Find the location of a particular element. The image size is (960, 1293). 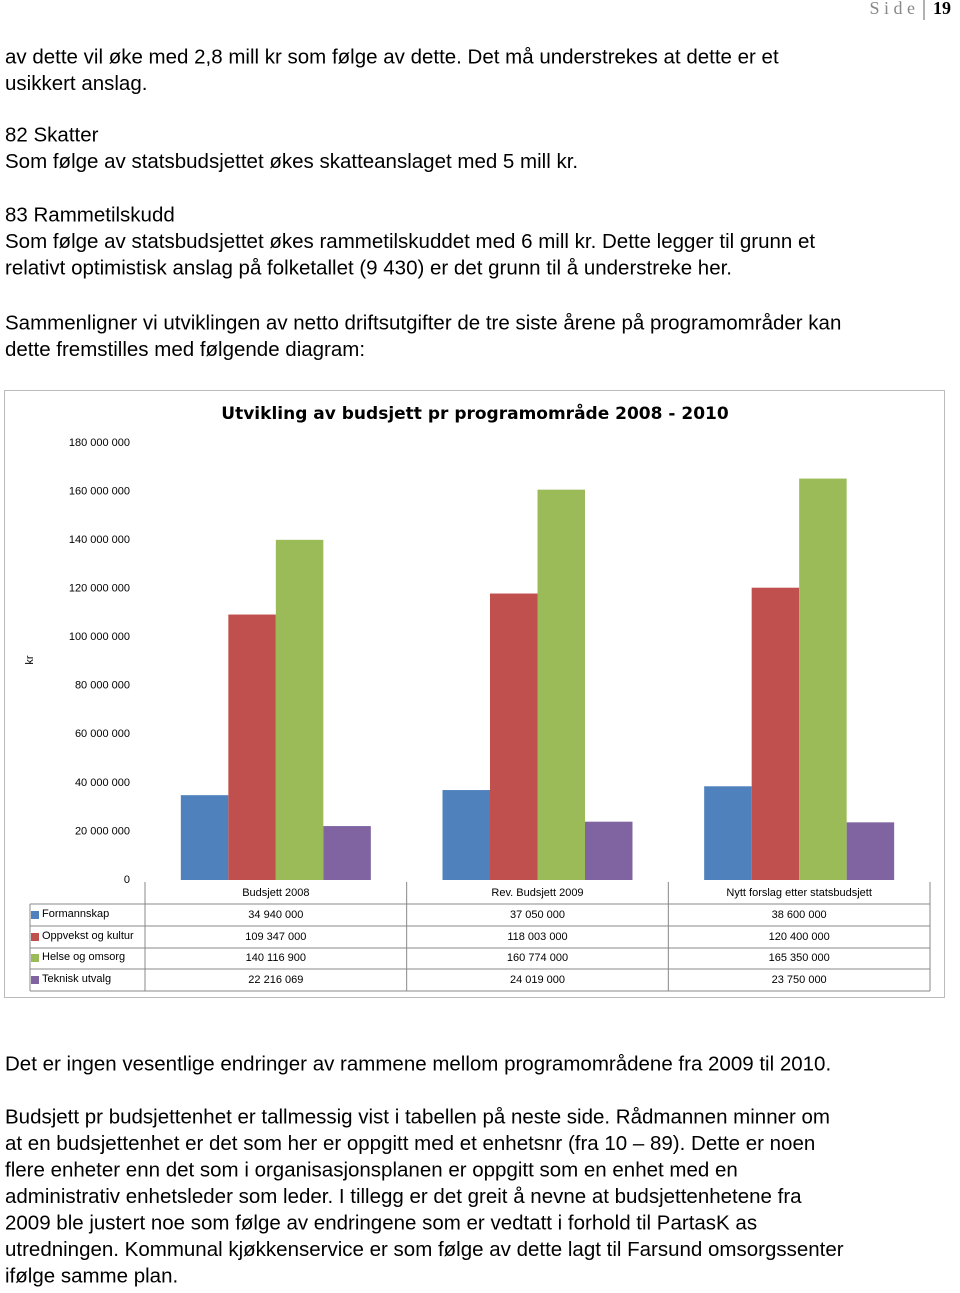

y-tick-label: 120 000 000 is located at coordinates (99, 589).